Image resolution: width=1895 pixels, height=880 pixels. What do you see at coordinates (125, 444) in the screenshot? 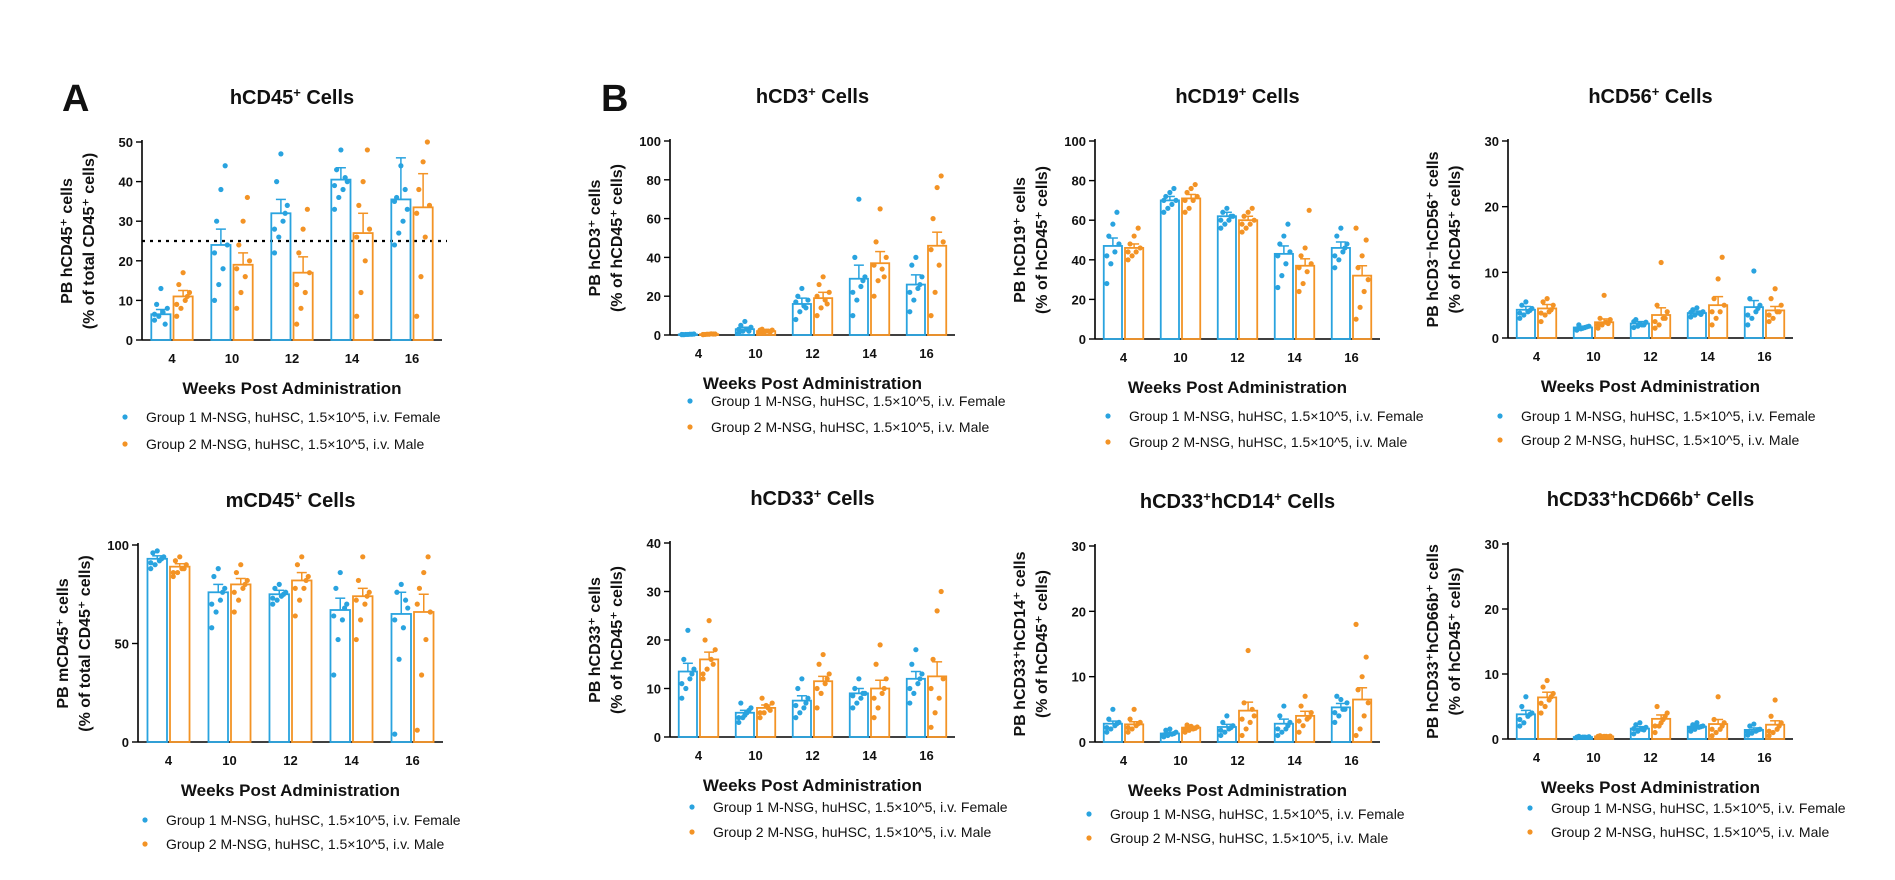
I see `legend-marker-group2` at bounding box center [125, 444].